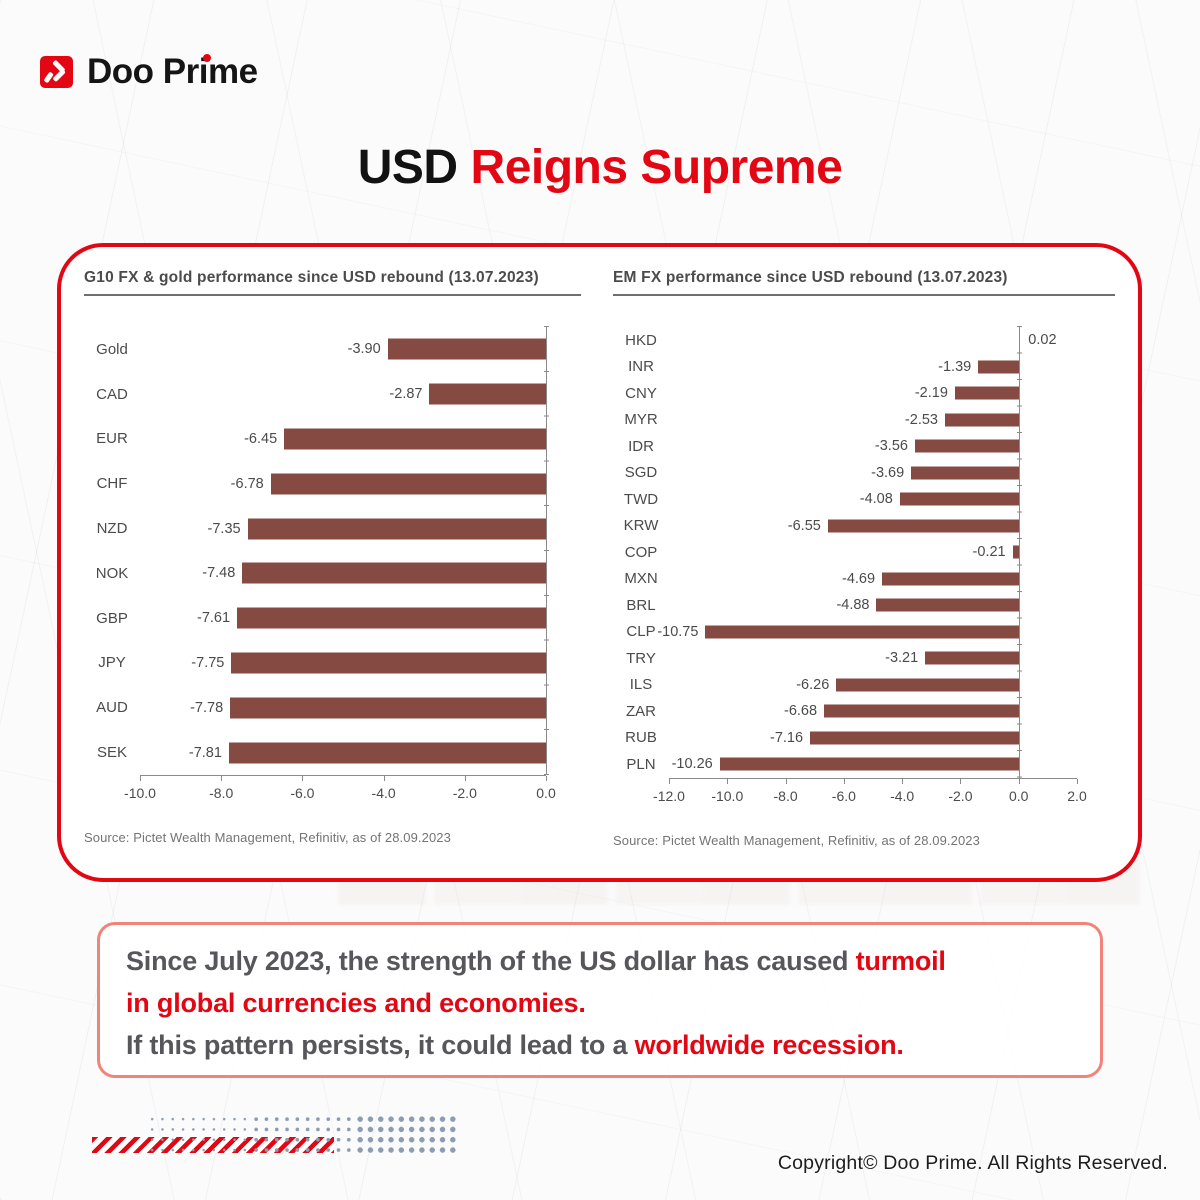 The image size is (1200, 1200). What do you see at coordinates (1018, 795) in the screenshot?
I see `axis-tick-label: 0.0` at bounding box center [1018, 795].